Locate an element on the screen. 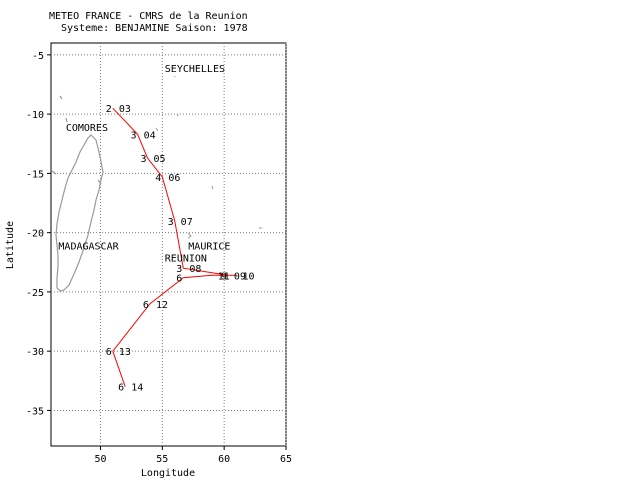  place-label: MADAGASCAR is located at coordinates (88, 247).